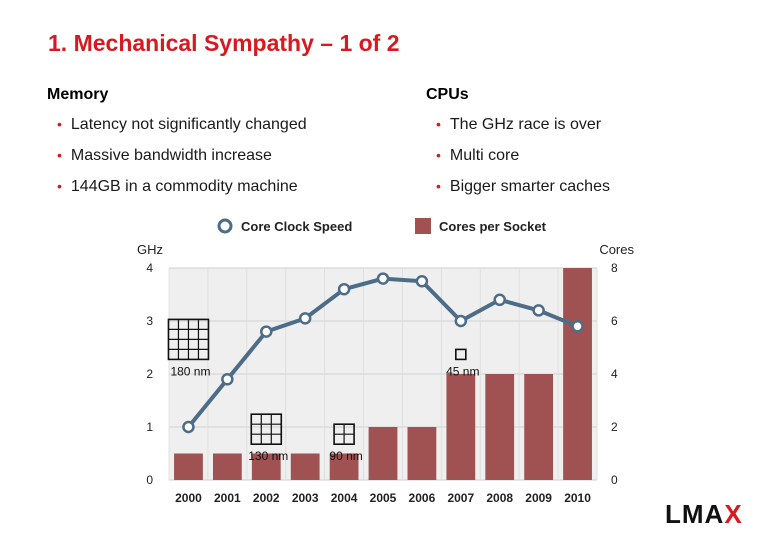 The image size is (780, 540). I want to click on cpus-bullet-text: The GHz race is over, so click(525, 124).